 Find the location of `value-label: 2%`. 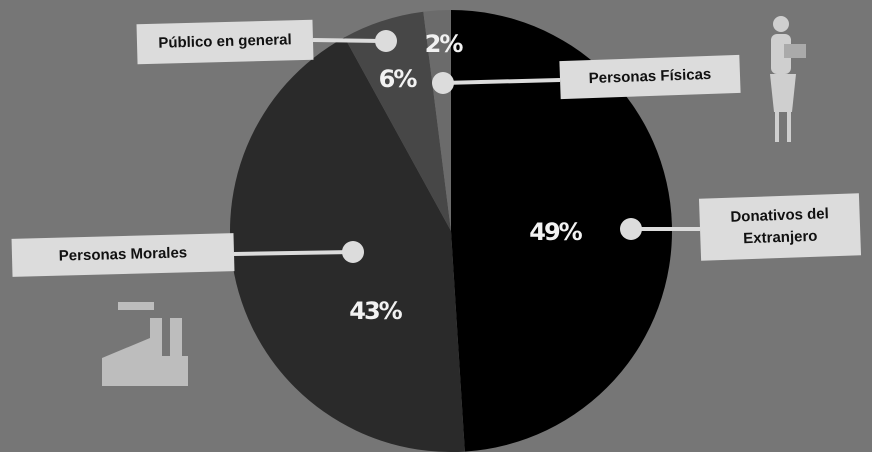

value-label: 2% is located at coordinates (444, 44).